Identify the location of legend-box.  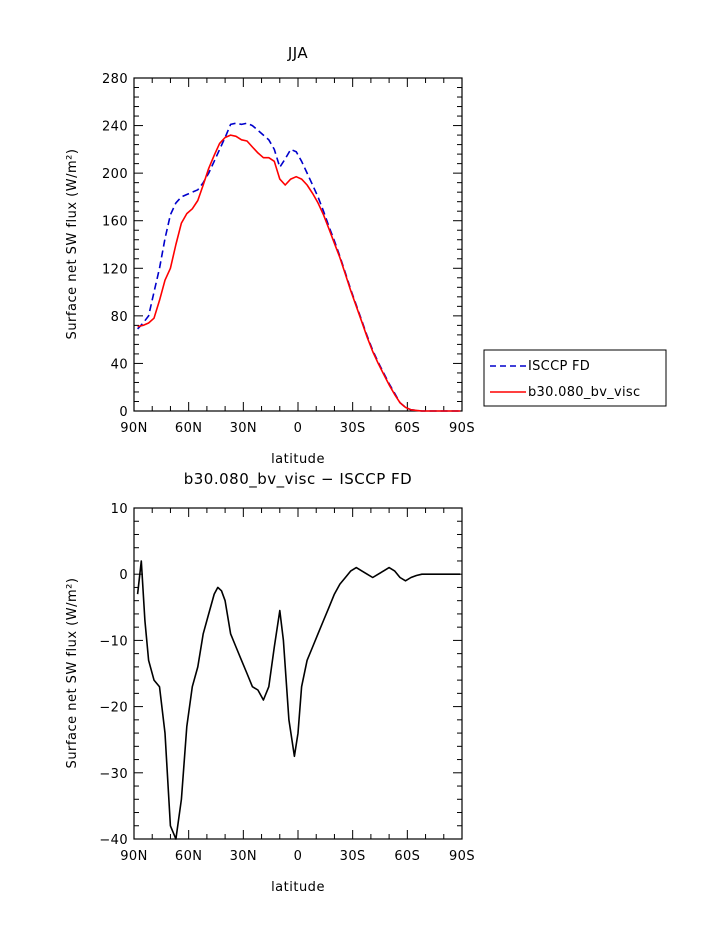
(575, 378).